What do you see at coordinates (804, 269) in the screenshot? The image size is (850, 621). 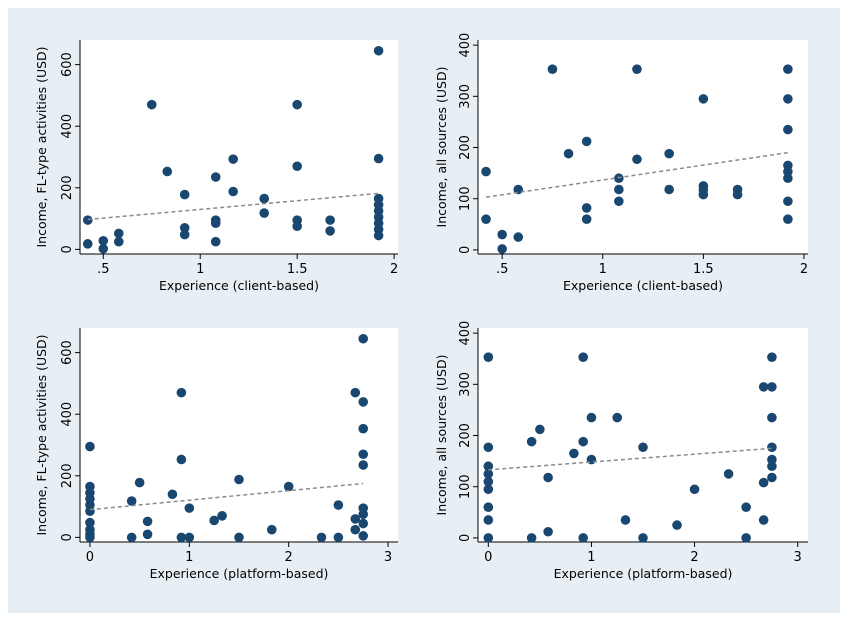 I see `x-tick-label: 2` at bounding box center [804, 269].